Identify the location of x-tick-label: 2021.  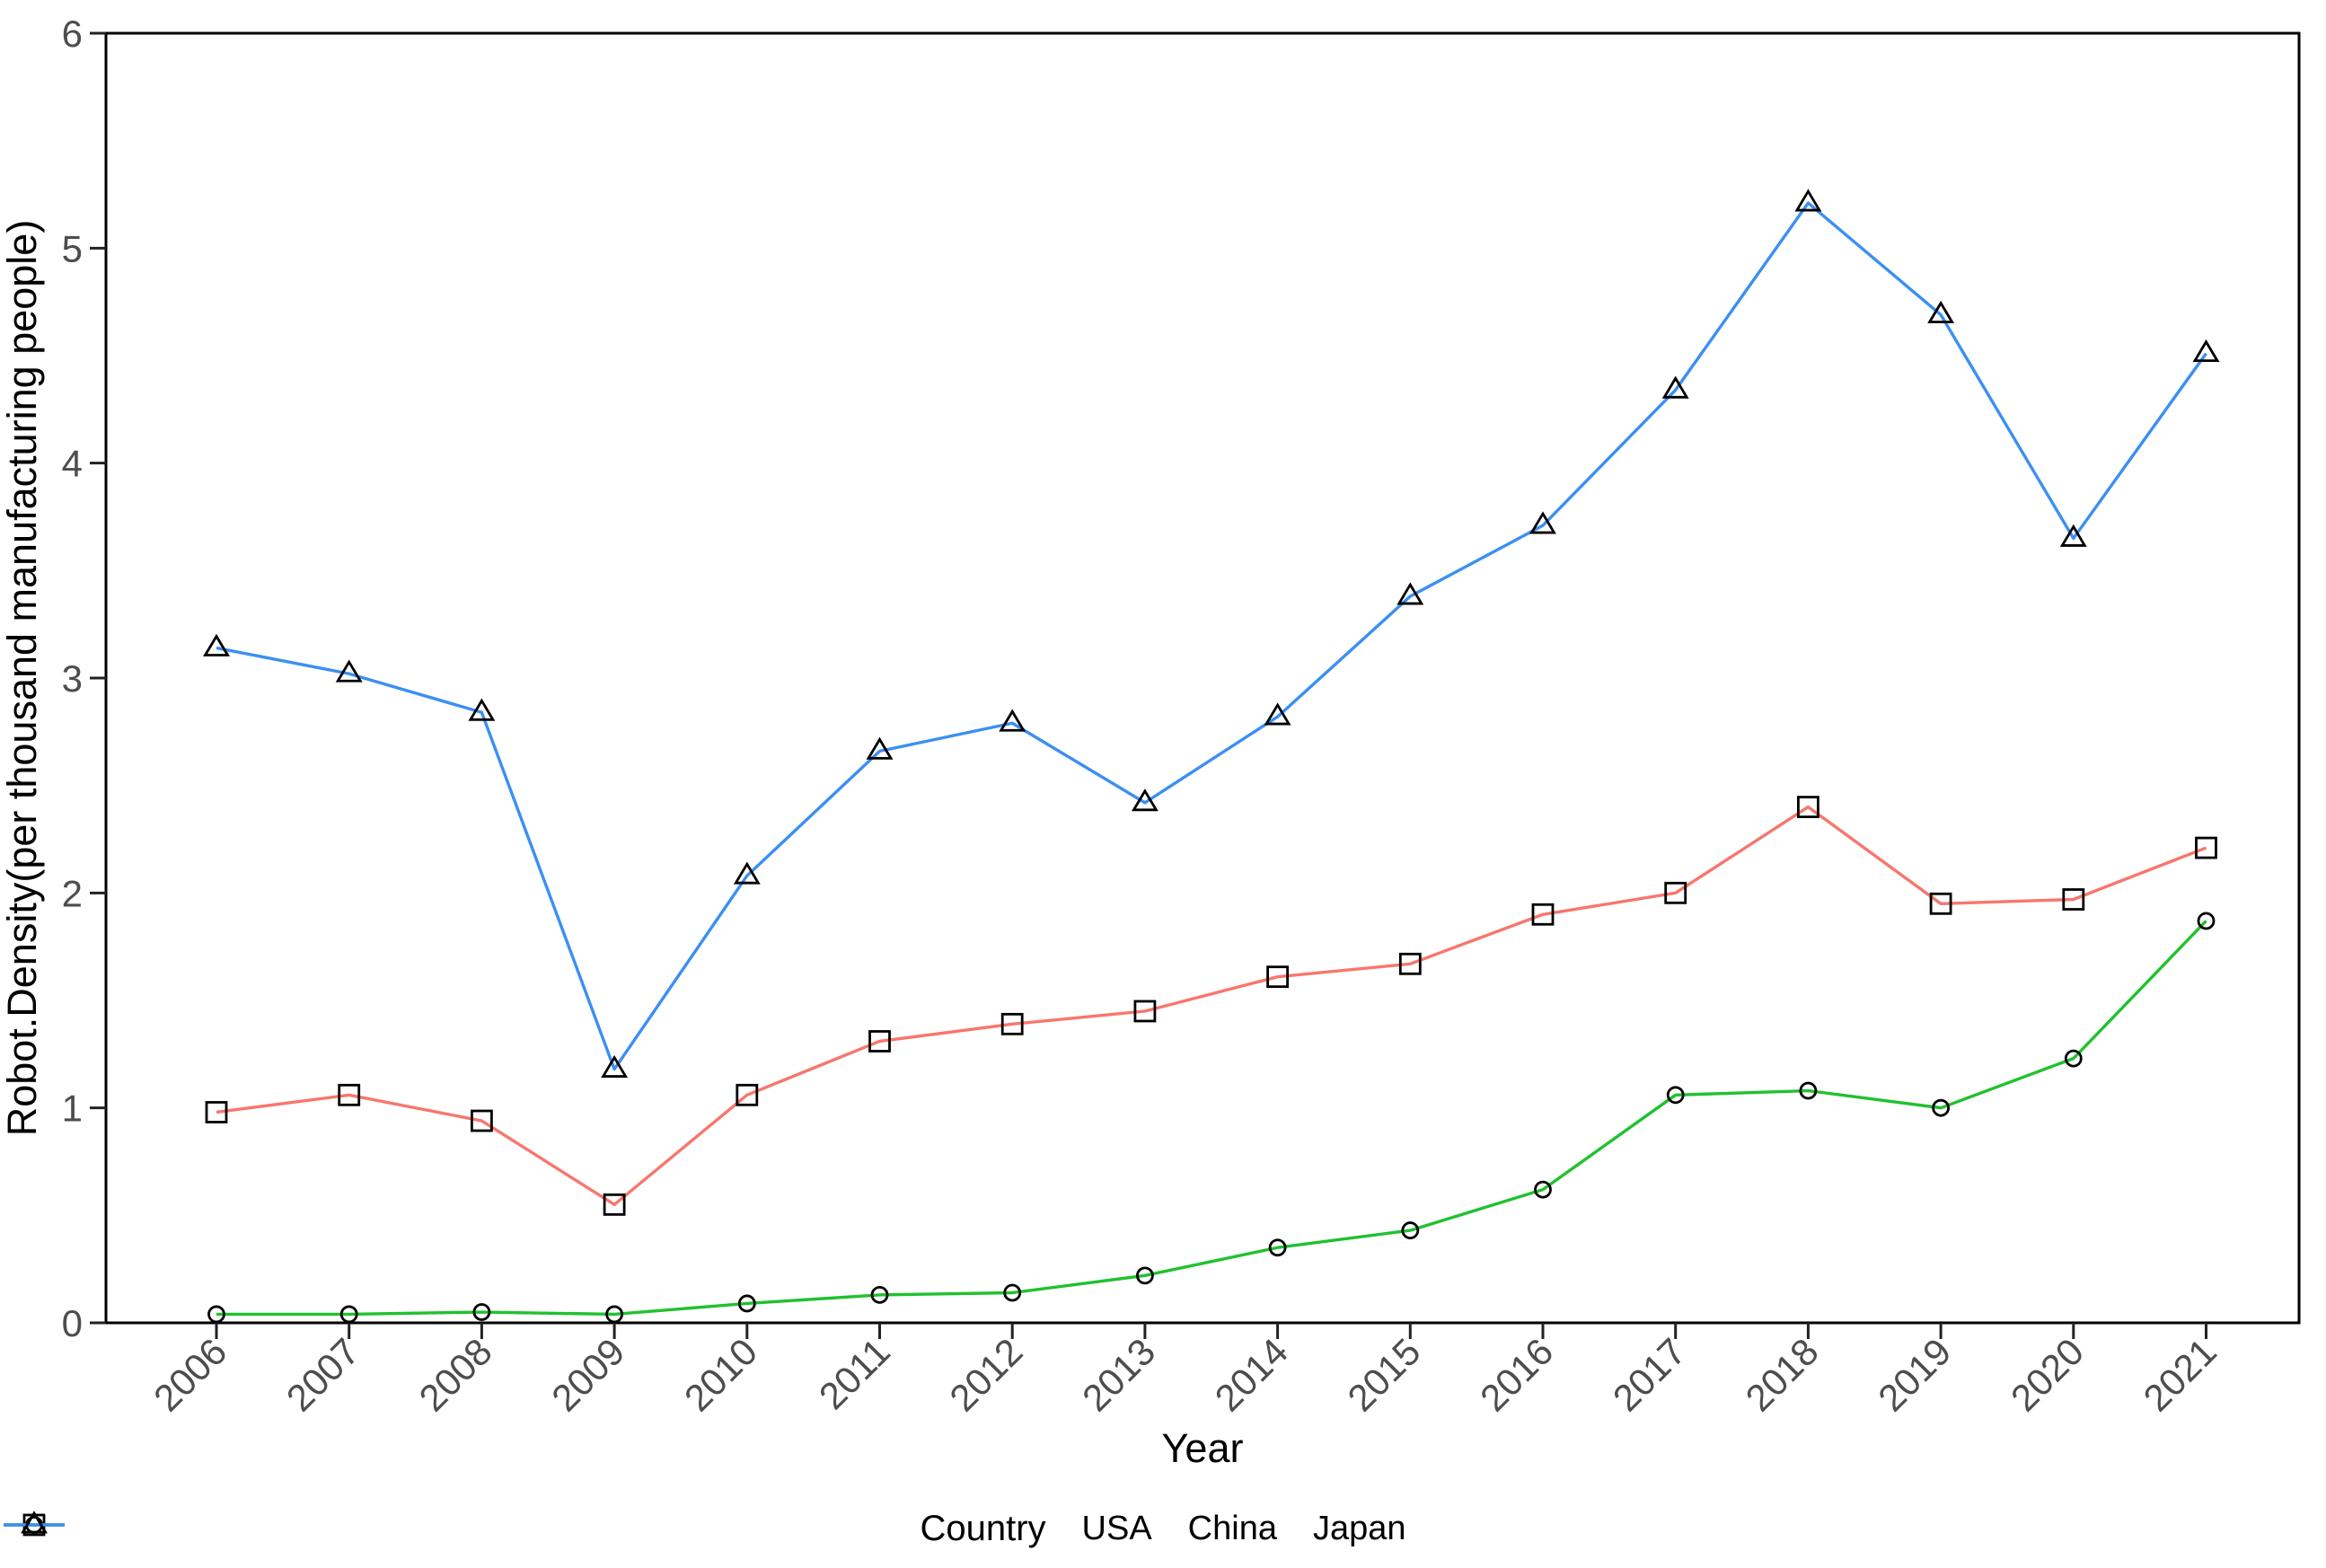
(2180, 1374).